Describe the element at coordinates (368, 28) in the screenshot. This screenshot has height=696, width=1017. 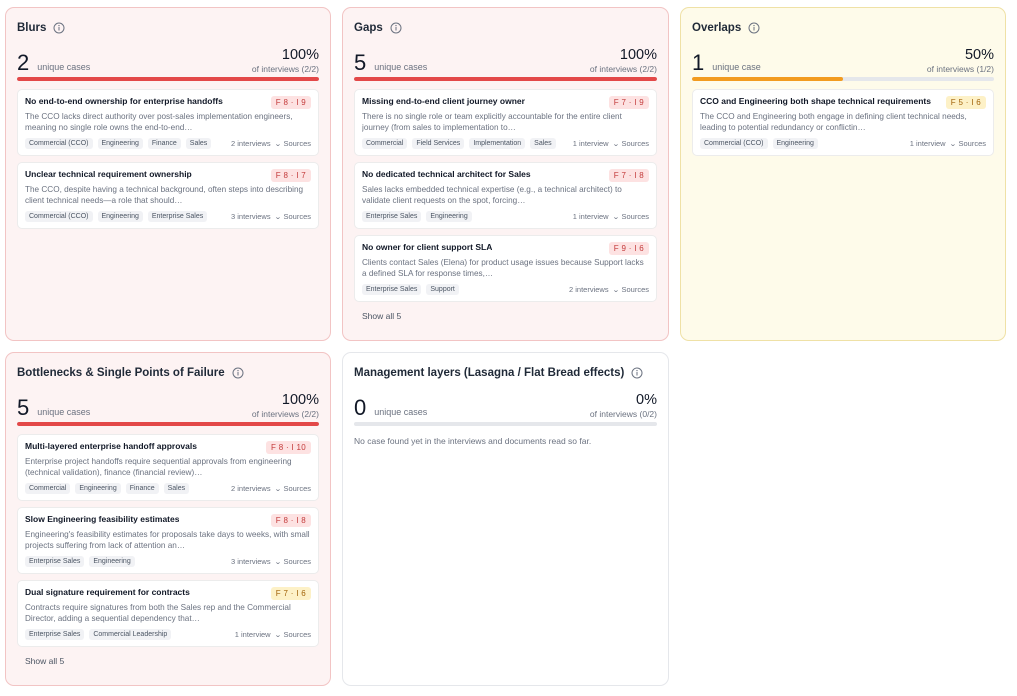
I see `panel-title: Gaps` at that location.